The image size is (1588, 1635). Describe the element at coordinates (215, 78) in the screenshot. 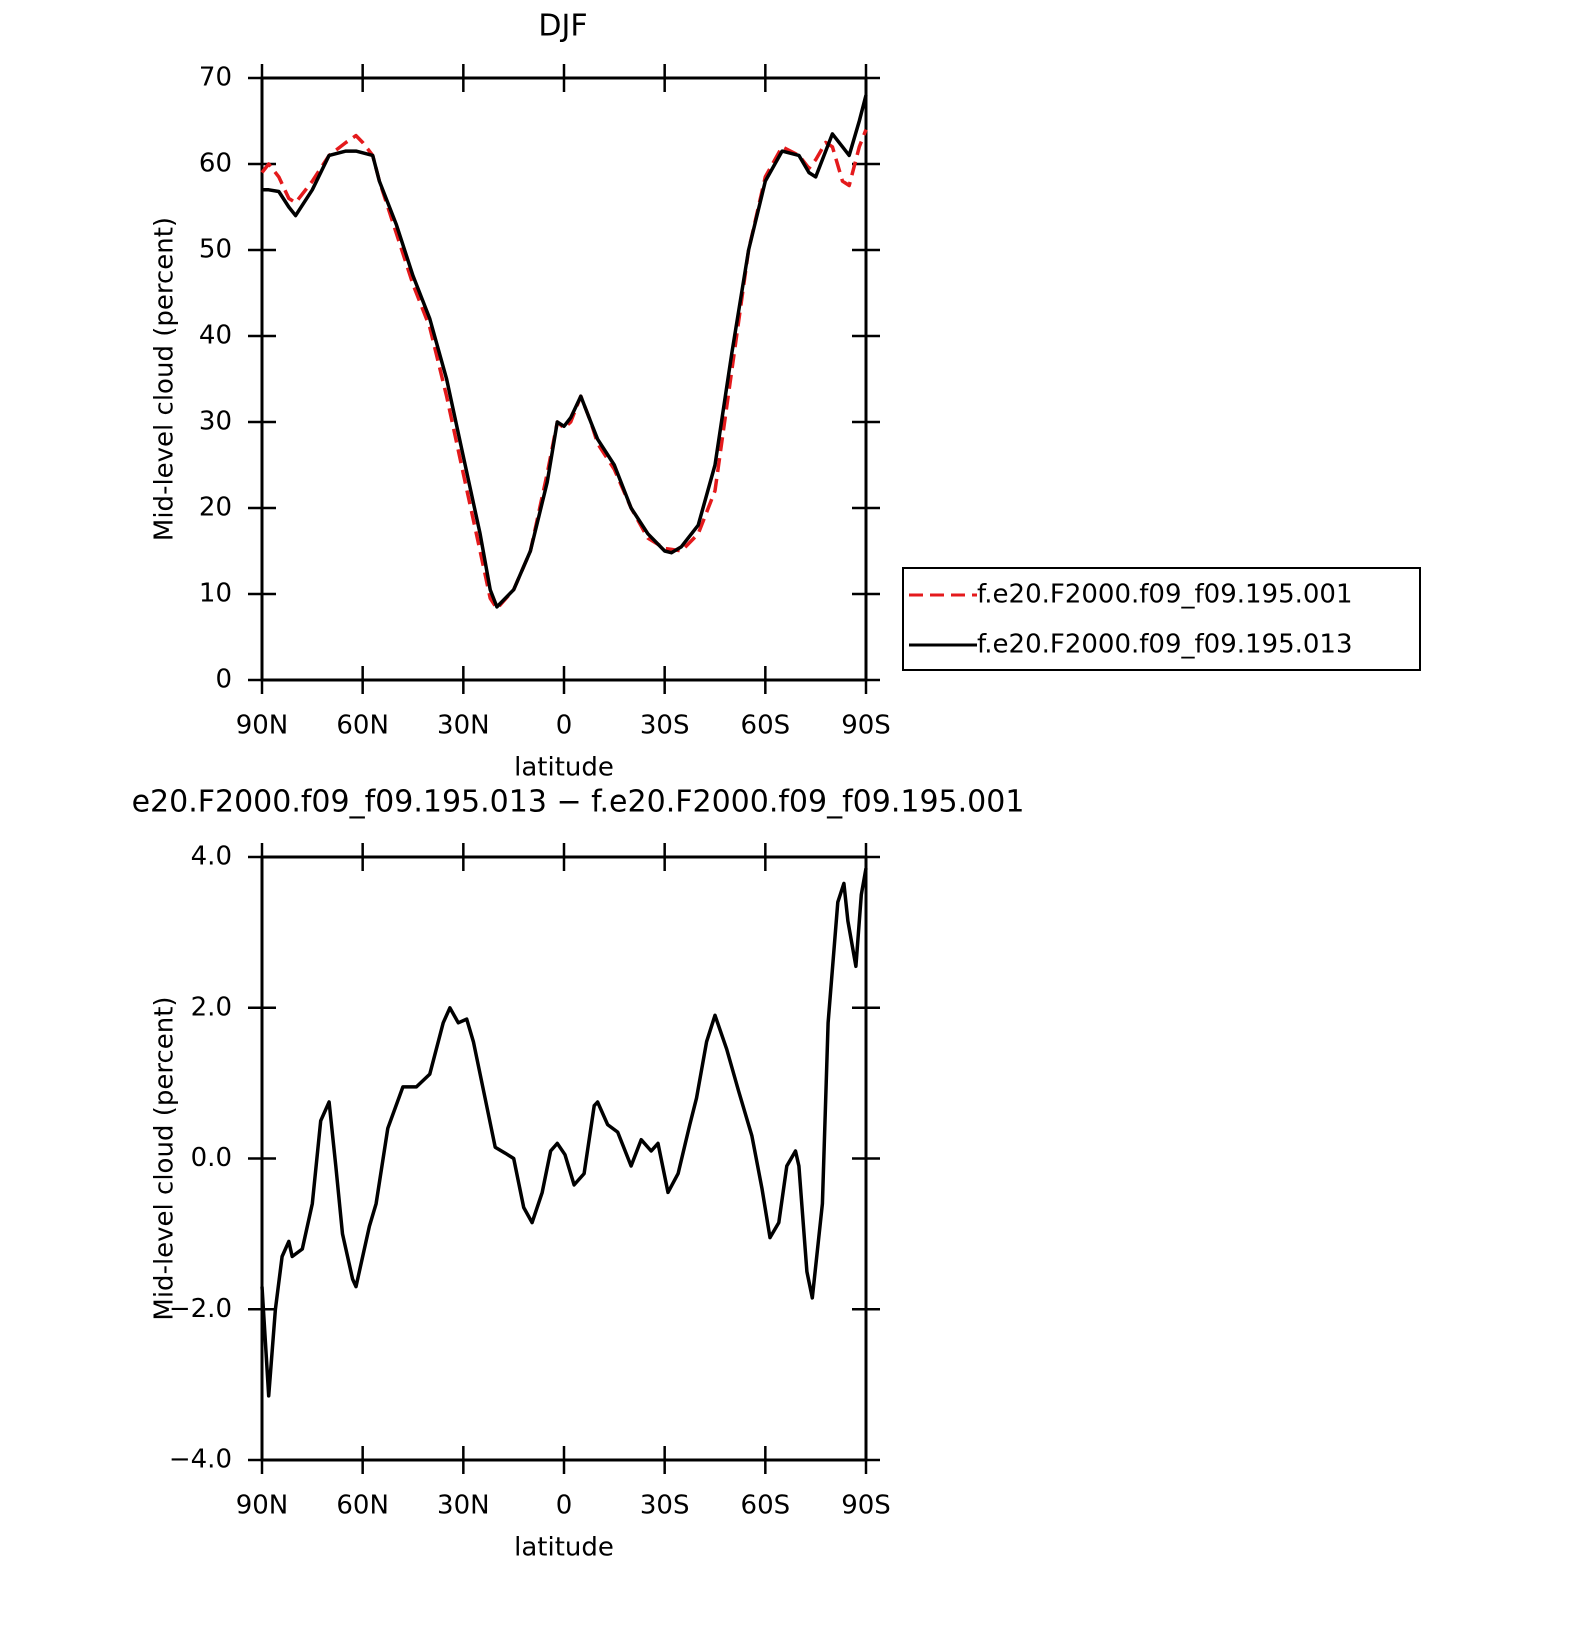

I see `y-tick-label: 70` at that location.